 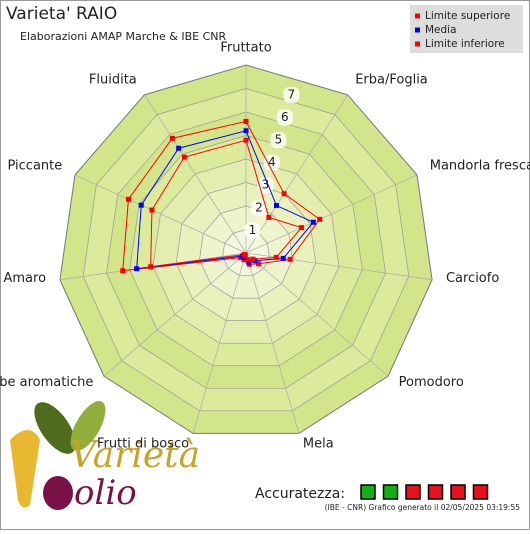 I want to click on category-label: Fluidita, so click(x=113, y=80).